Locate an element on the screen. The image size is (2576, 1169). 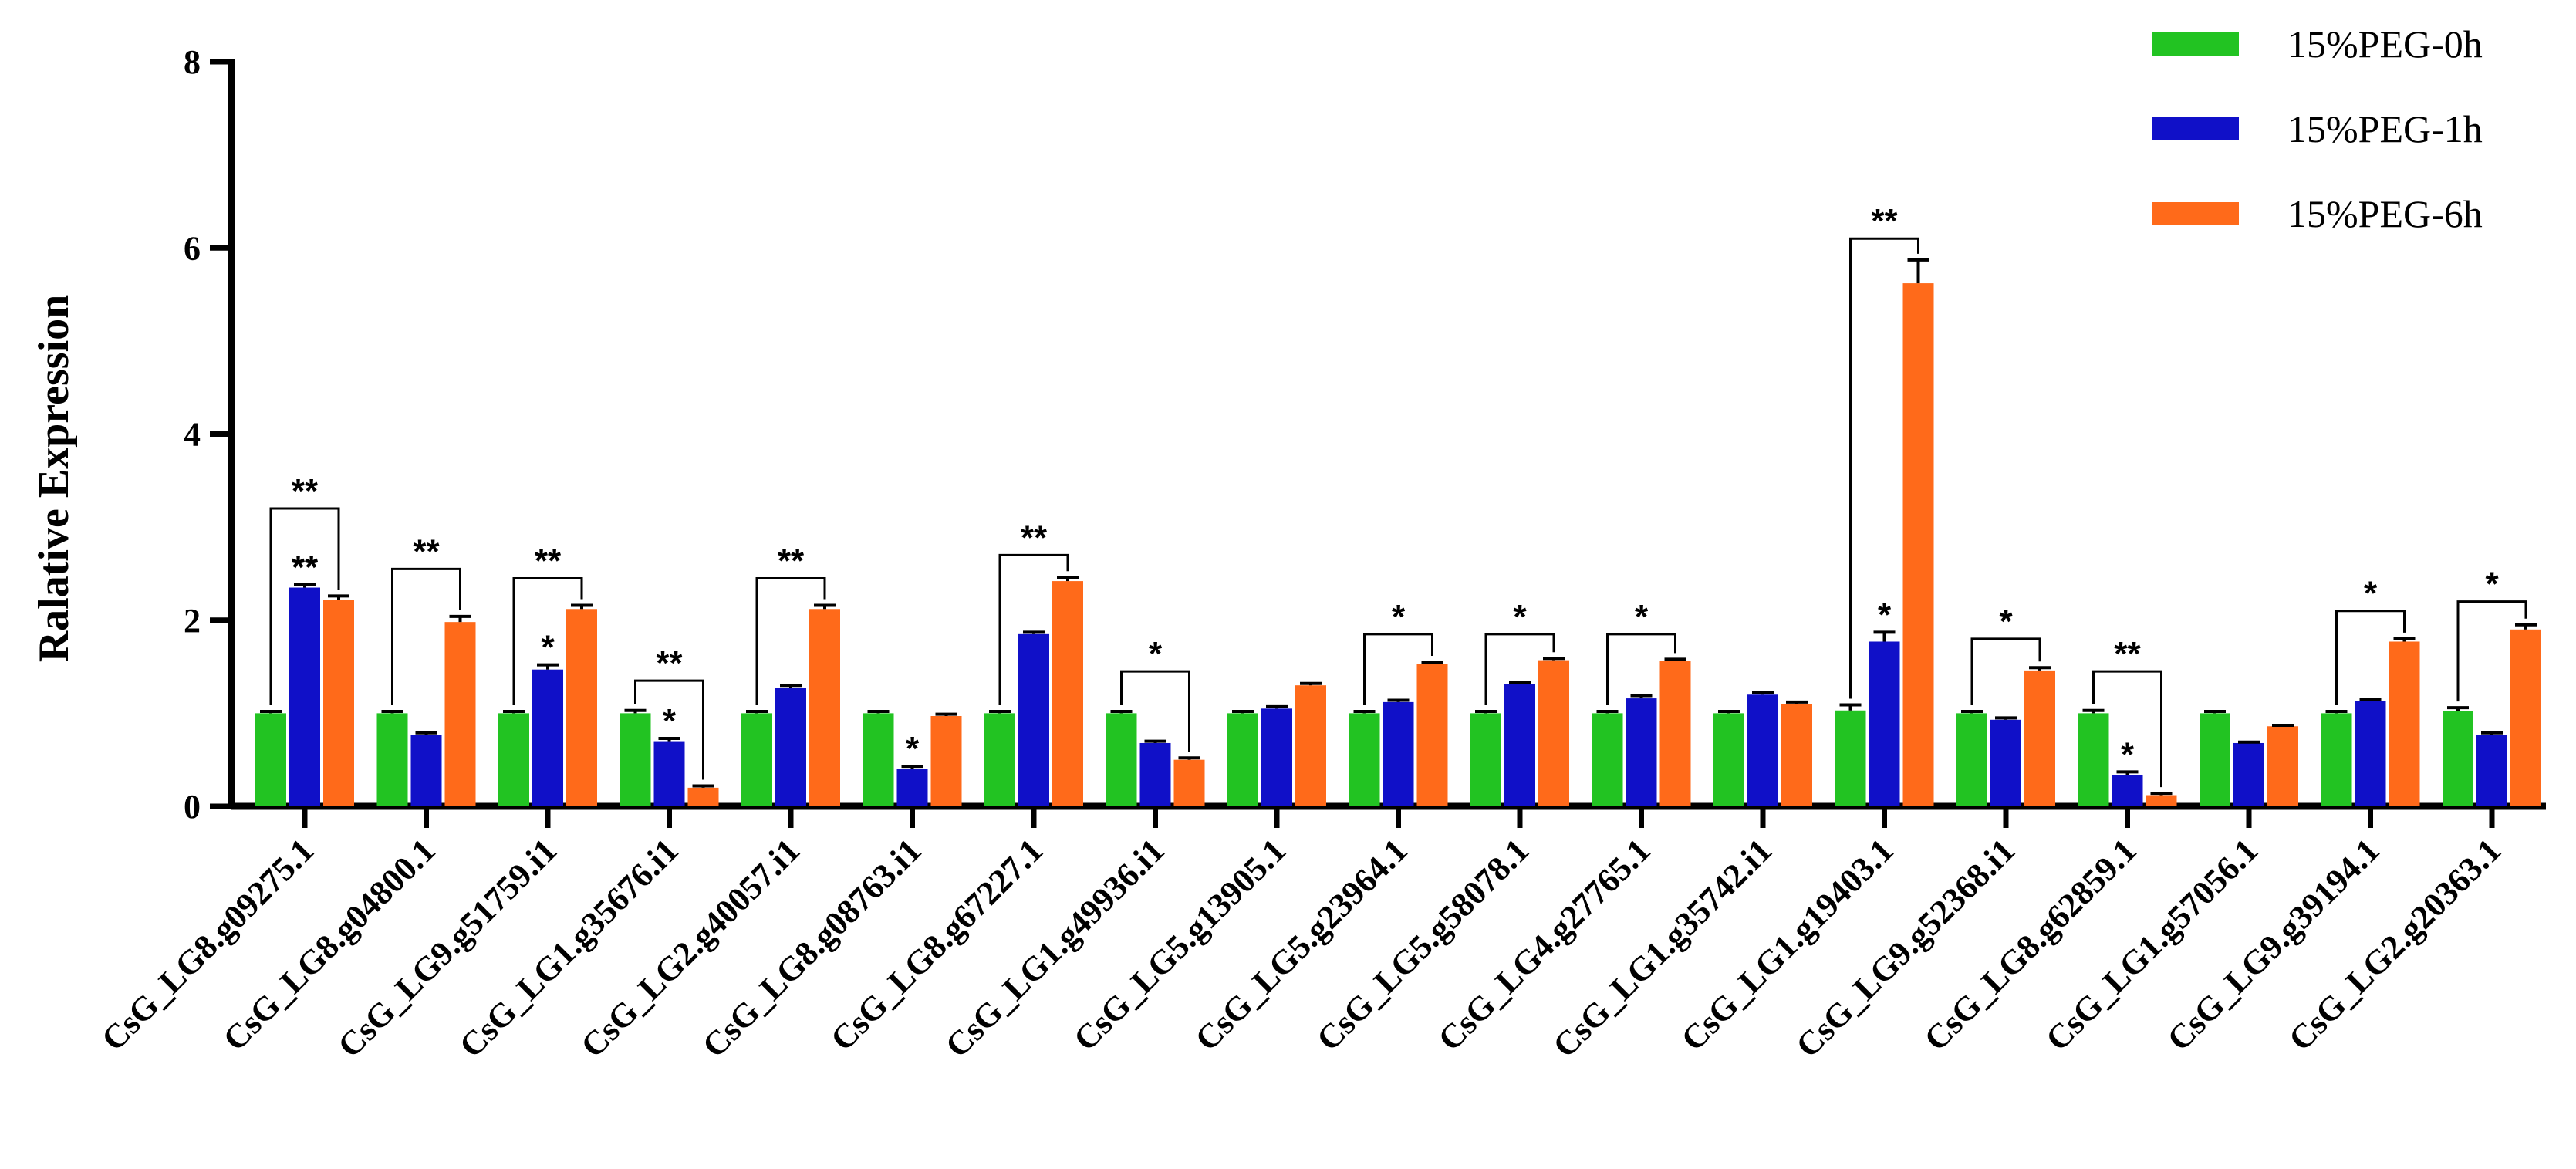
x-tick-label: CsG_LG4.g27765.1 is located at coordinates (1544, 944).